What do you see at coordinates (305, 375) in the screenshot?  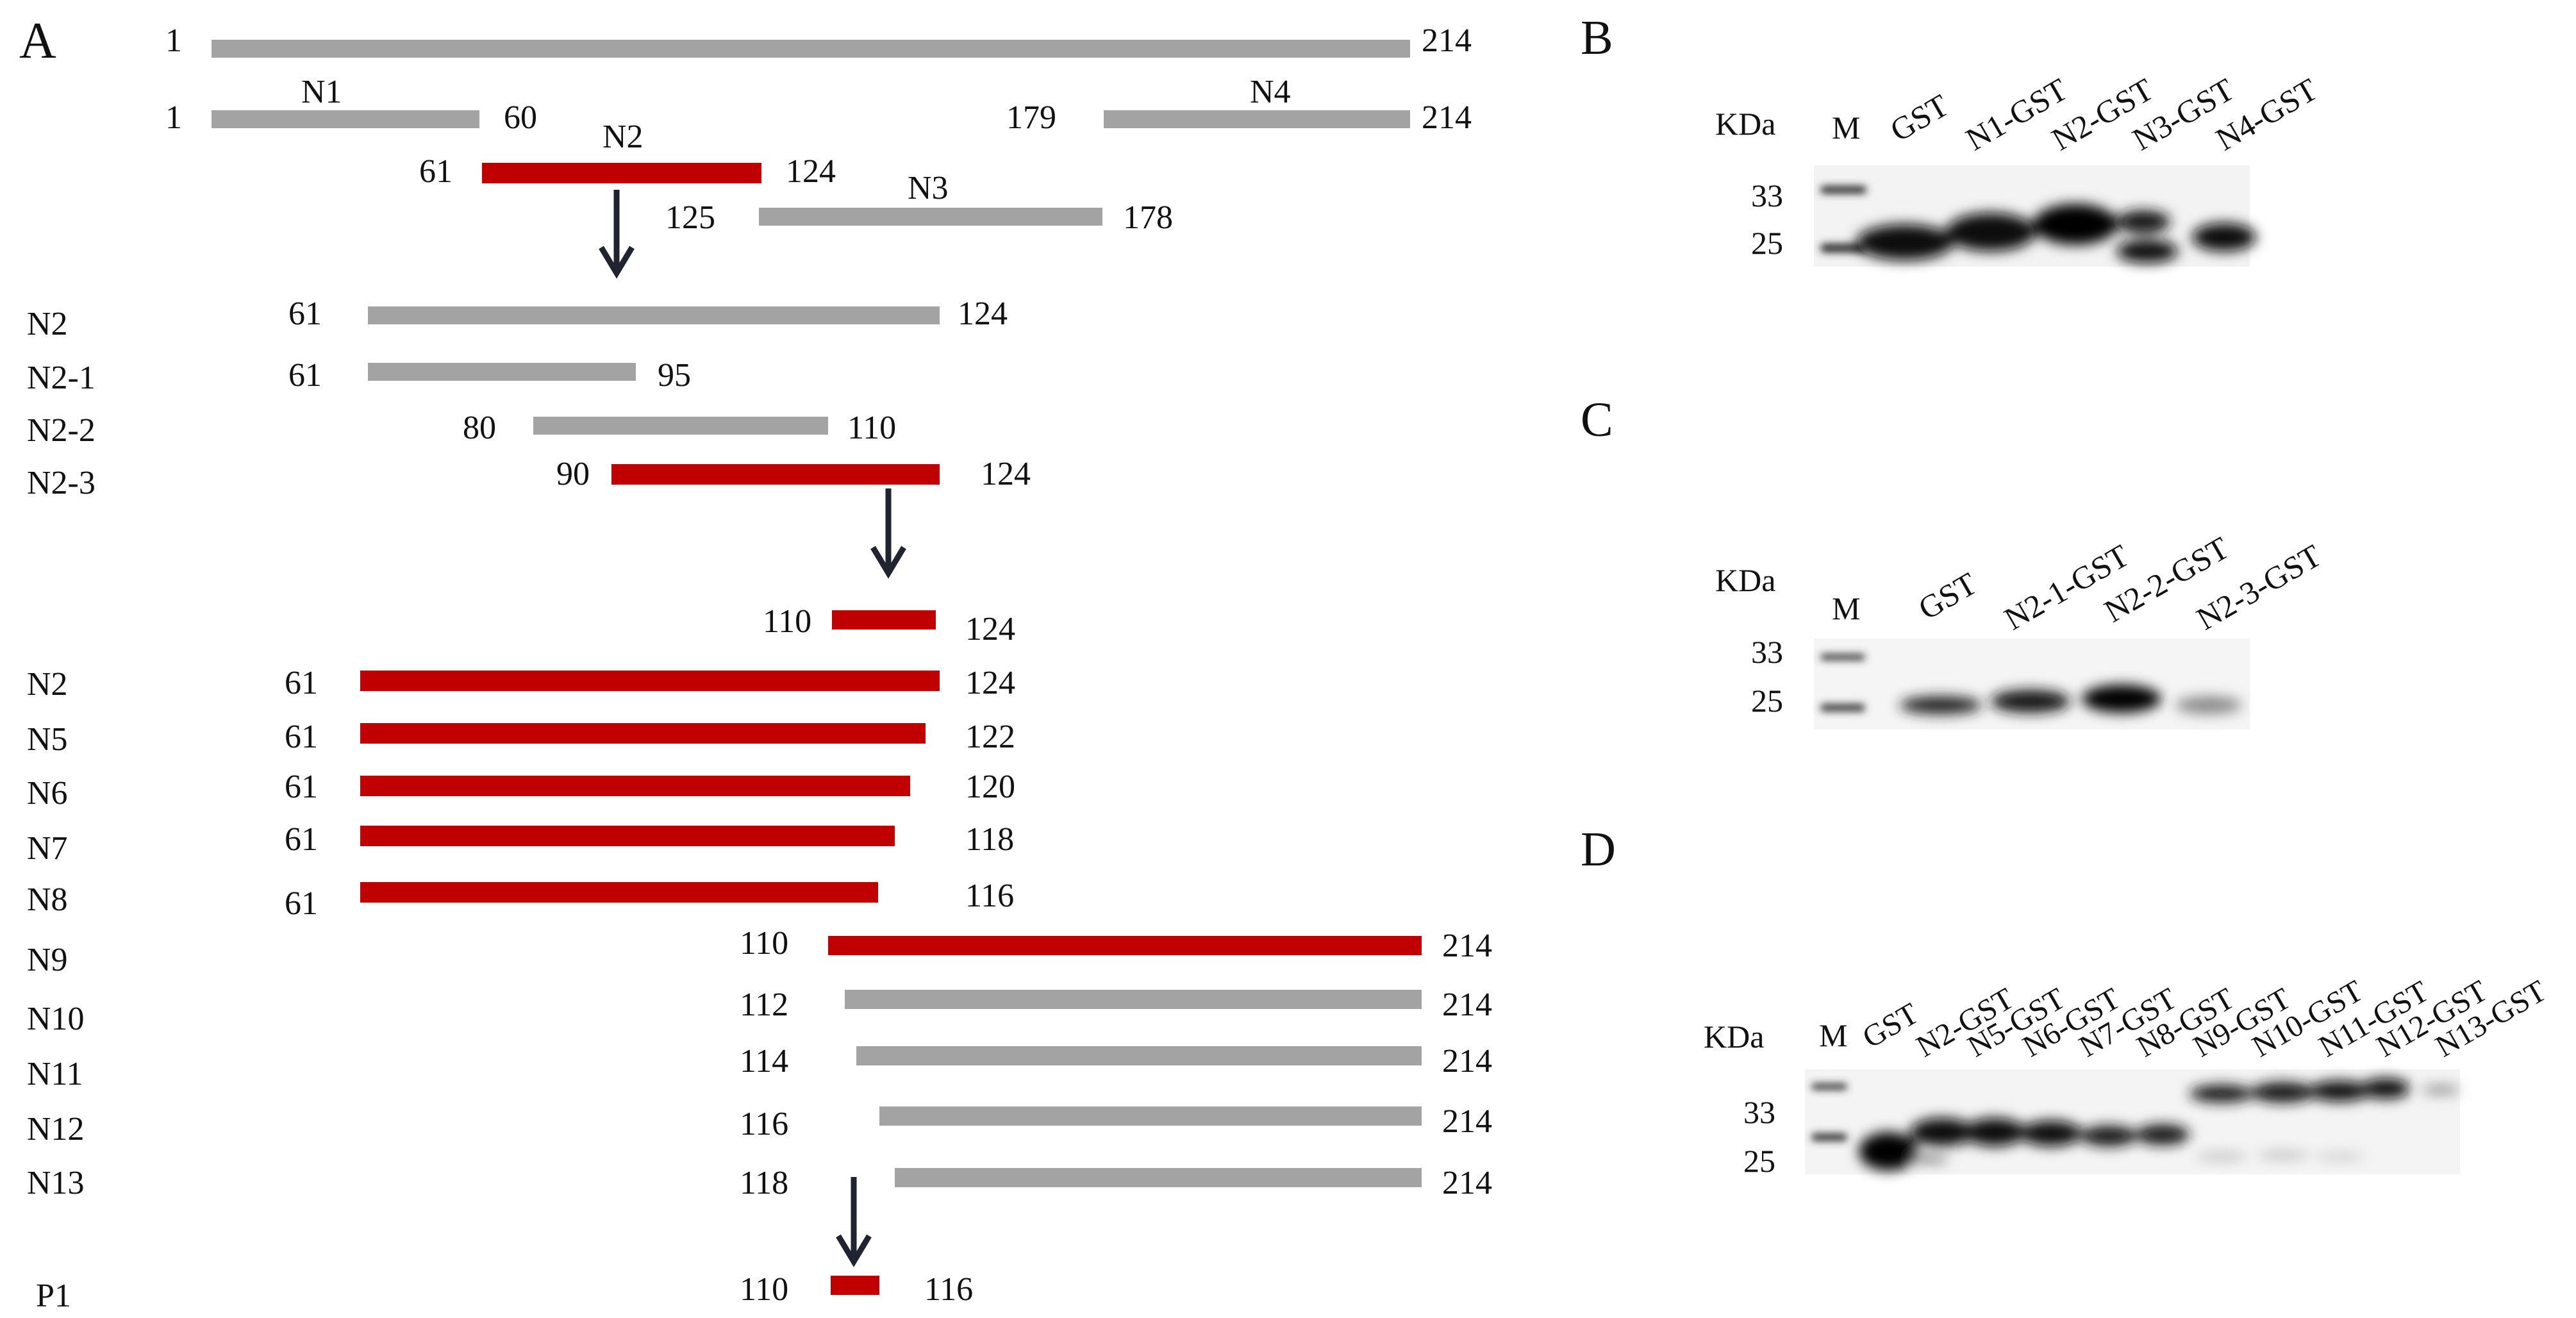 I see `n2-1-start-label: 61` at bounding box center [305, 375].